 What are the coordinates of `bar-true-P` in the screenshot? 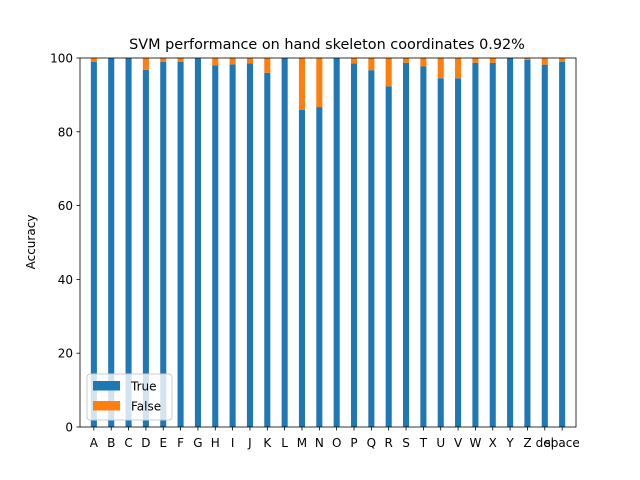 It's located at (354, 245).